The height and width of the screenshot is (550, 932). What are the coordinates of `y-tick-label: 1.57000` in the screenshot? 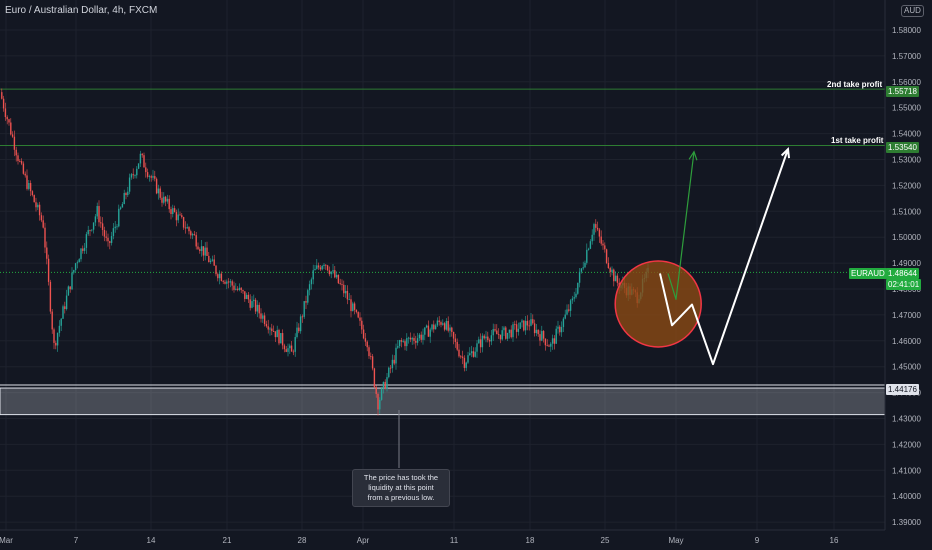 It's located at (906, 56).